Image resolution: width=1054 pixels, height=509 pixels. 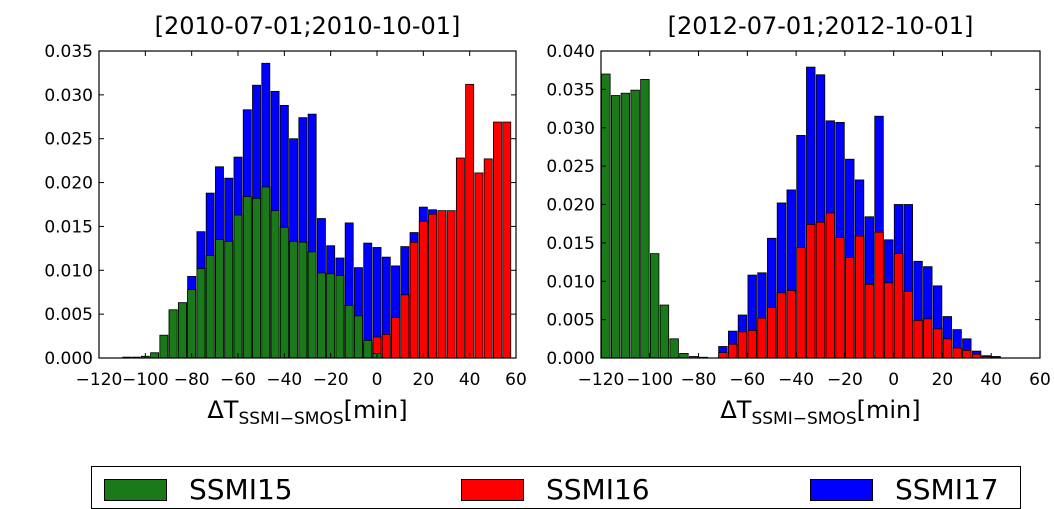 I want to click on panel1-ytick-label: 0.020, so click(x=68, y=184).